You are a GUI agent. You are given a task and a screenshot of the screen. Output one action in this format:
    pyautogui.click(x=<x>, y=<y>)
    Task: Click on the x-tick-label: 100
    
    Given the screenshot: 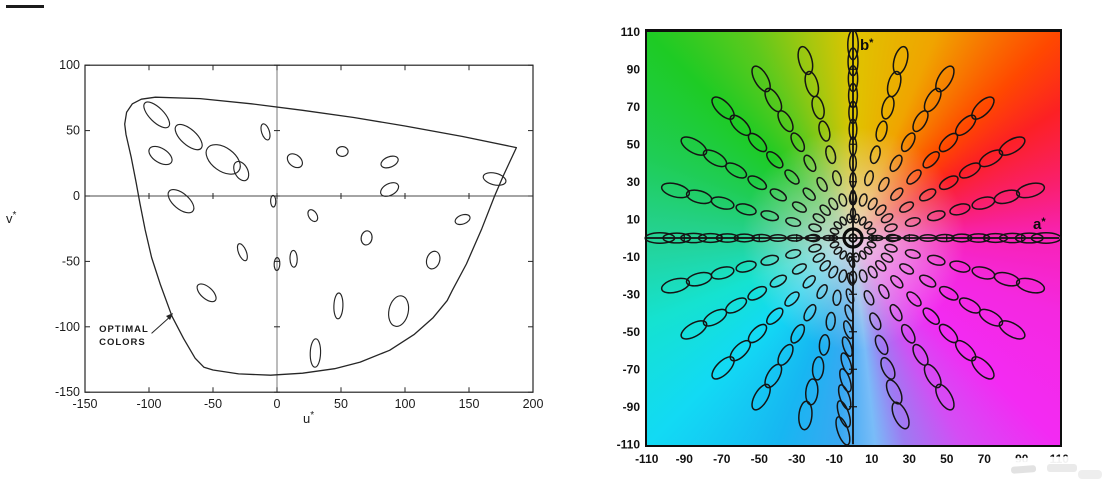 What is the action you would take?
    pyautogui.click(x=405, y=404)
    